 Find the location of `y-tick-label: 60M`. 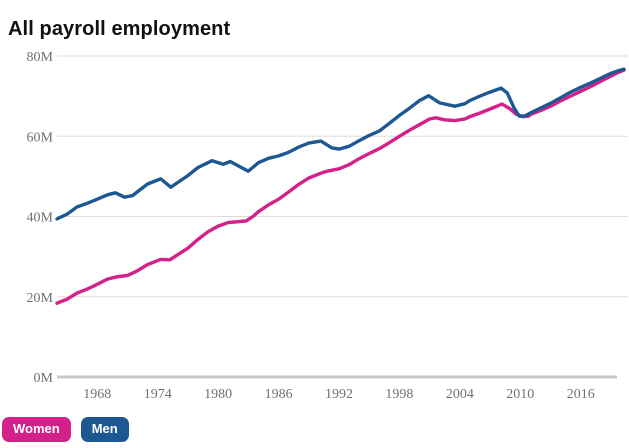

y-tick-label: 60M is located at coordinates (40, 137).